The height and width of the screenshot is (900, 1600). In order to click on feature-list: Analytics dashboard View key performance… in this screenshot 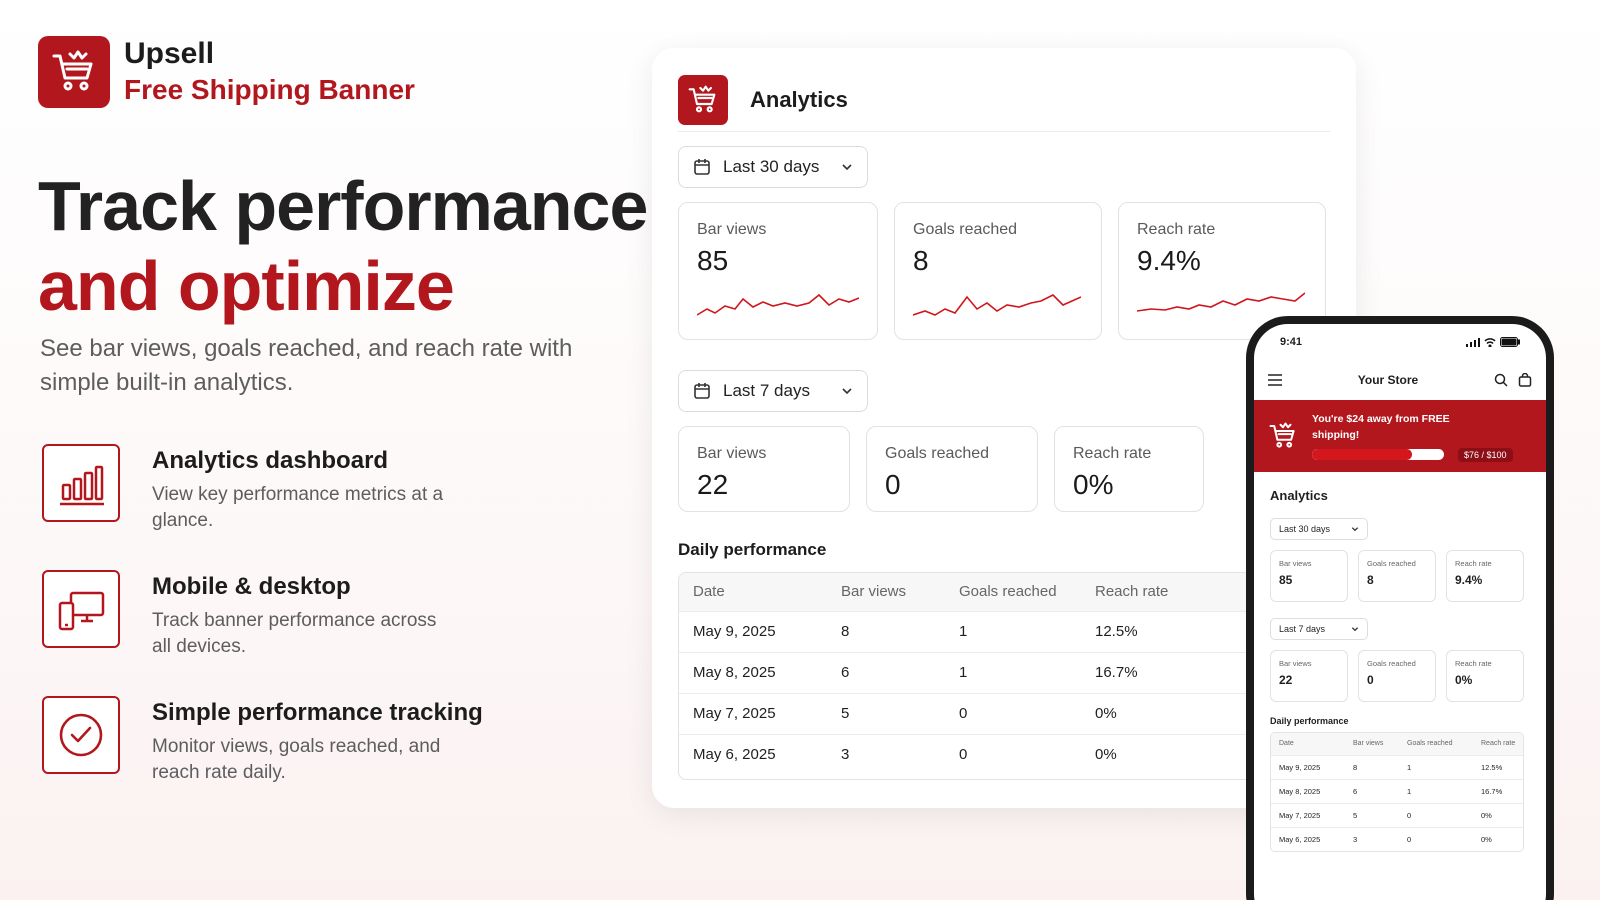, I will do `click(262, 633)`.